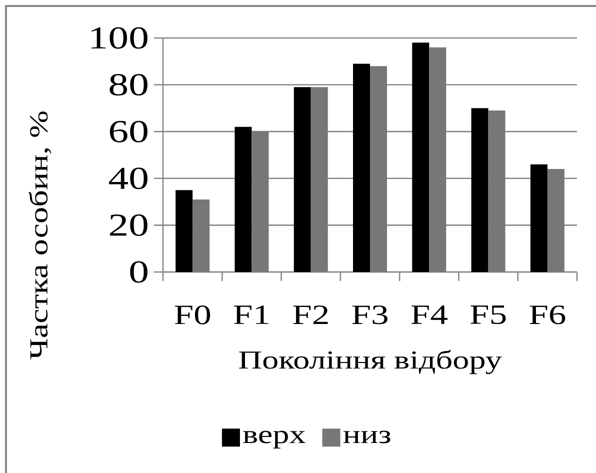  I want to click on legend-label: низ, so click(366, 437).